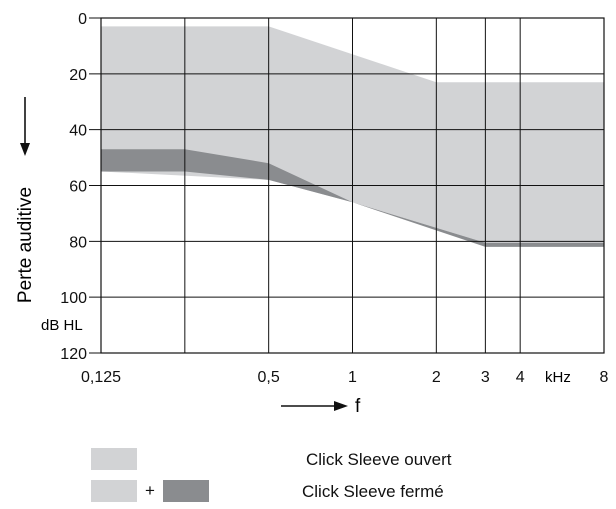 The height and width of the screenshot is (509, 616). I want to click on legend-swatch-light, so click(114, 459).